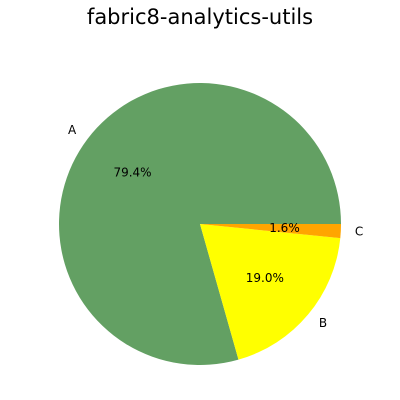 The image size is (400, 400). What do you see at coordinates (265, 278) in the screenshot?
I see `percent-label-b: 19.0%` at bounding box center [265, 278].